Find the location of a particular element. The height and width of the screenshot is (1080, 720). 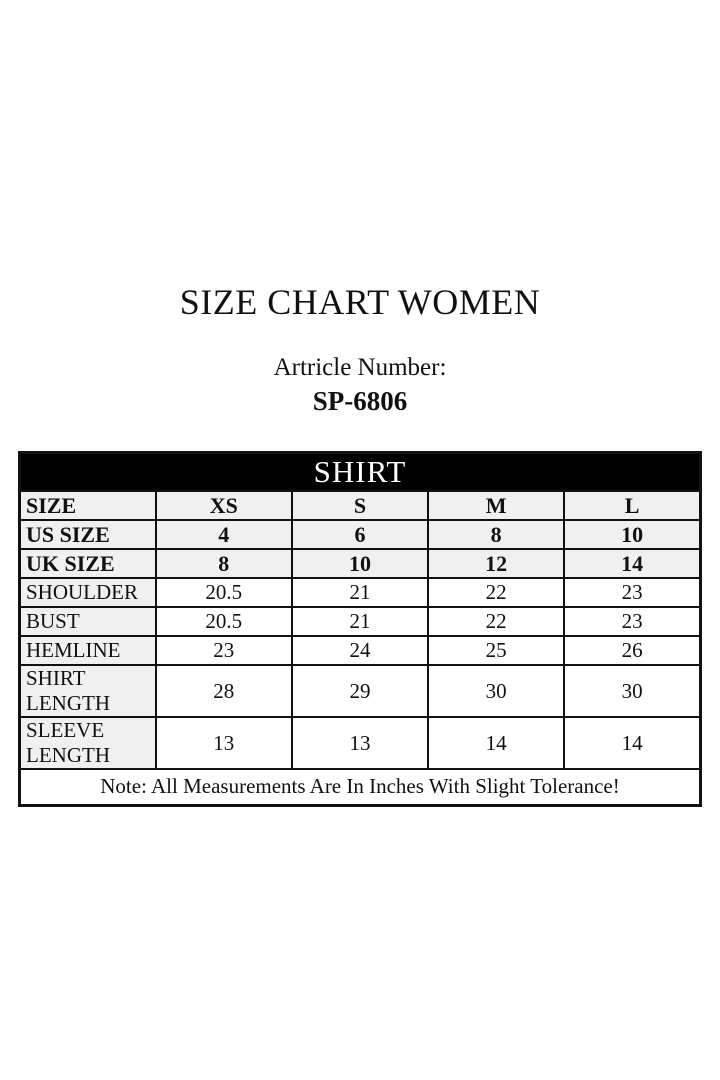

table-row: US SIZE 4 6 8 10 is located at coordinates (360, 535).